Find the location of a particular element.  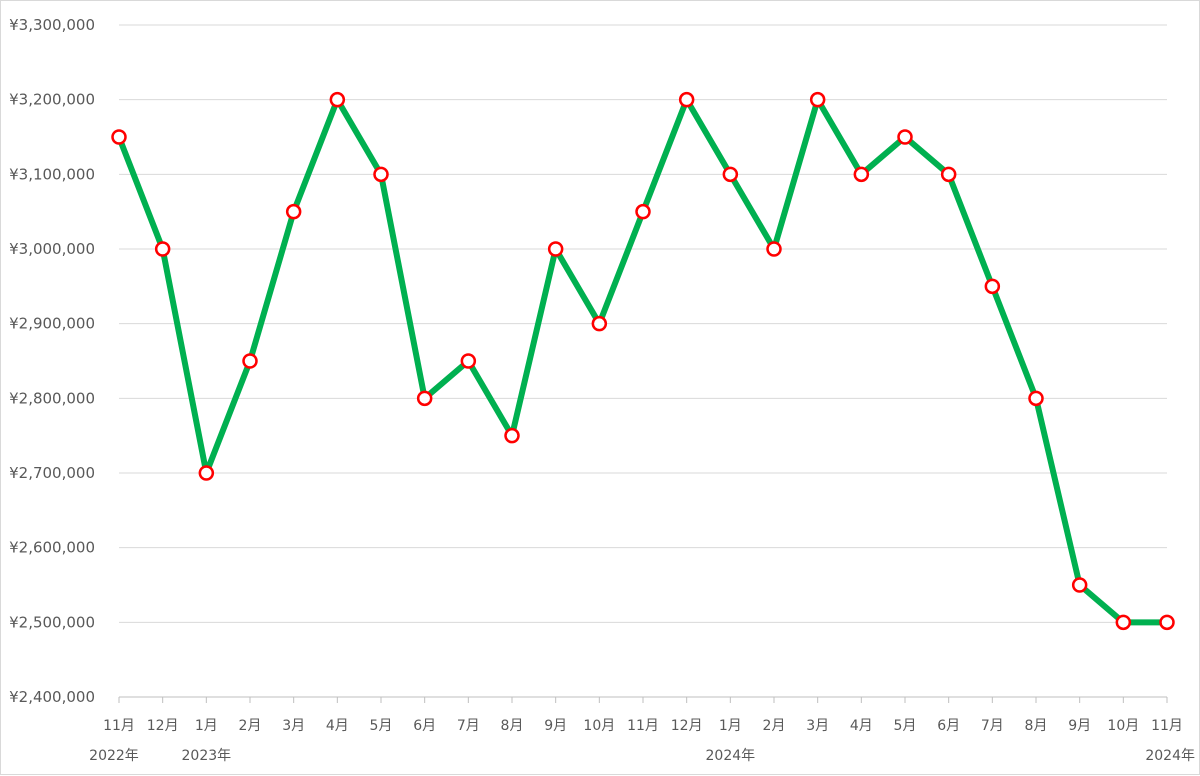

y-tick-label: ¥3,000,000 is located at coordinates (52, 249).